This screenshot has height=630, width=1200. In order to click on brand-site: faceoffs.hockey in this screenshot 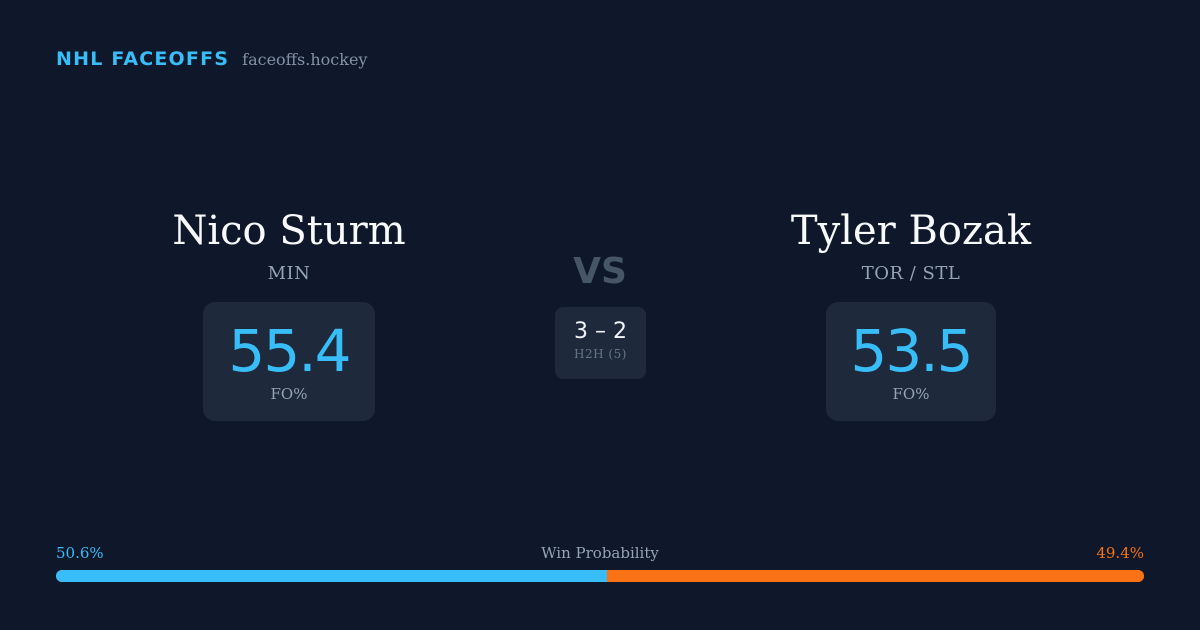, I will do `click(305, 59)`.